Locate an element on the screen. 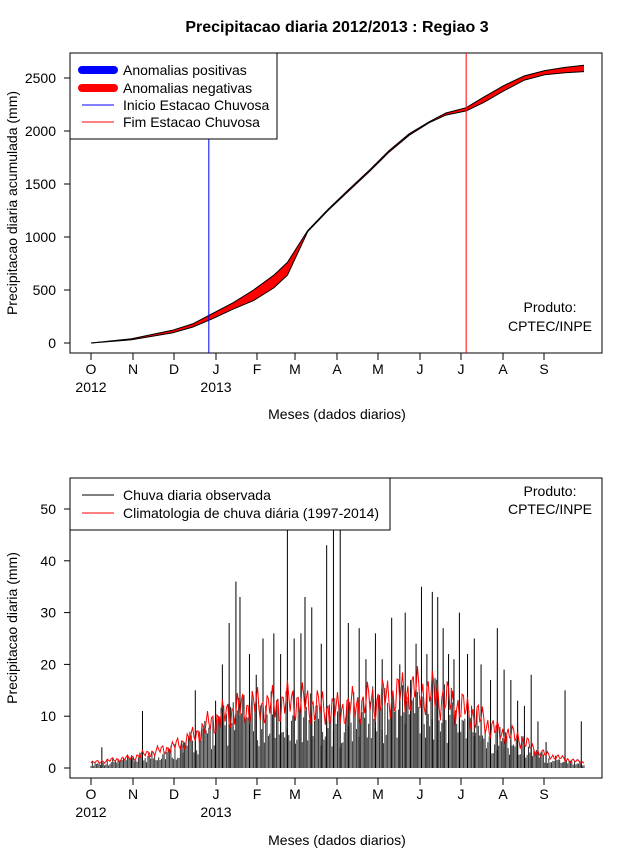 The width and height of the screenshot is (640, 850). y-tick-label: 20 is located at coordinates (48, 664).